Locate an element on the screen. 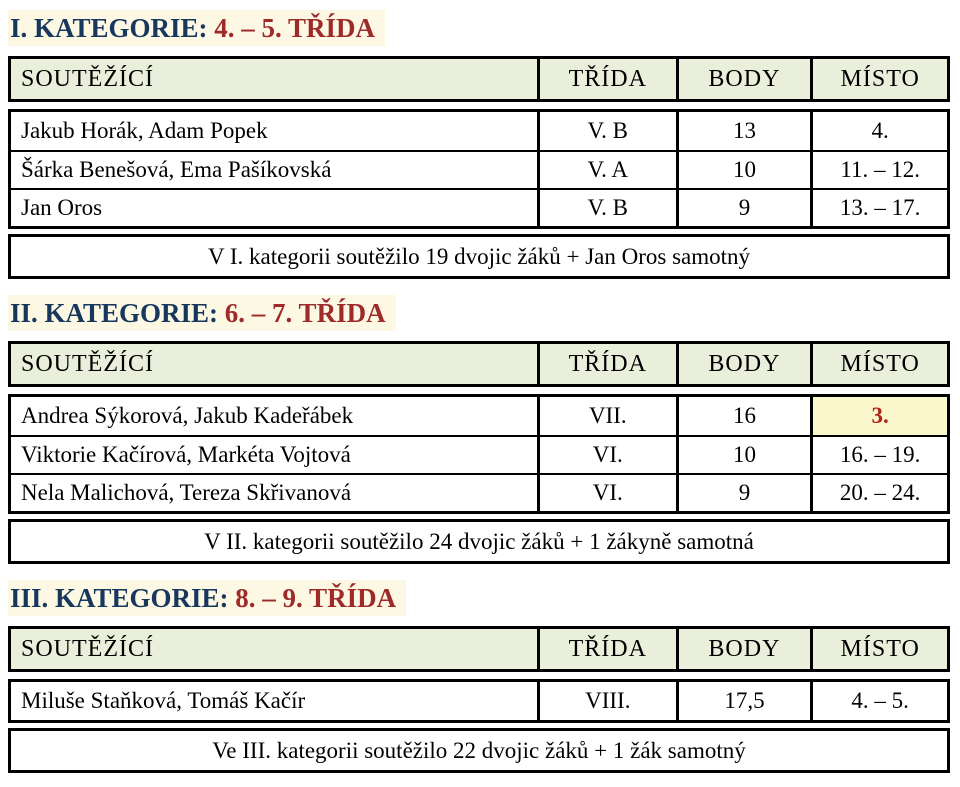  competitors-cell: Šárka Benešová, Ema Pašíkovská is located at coordinates (176, 169).